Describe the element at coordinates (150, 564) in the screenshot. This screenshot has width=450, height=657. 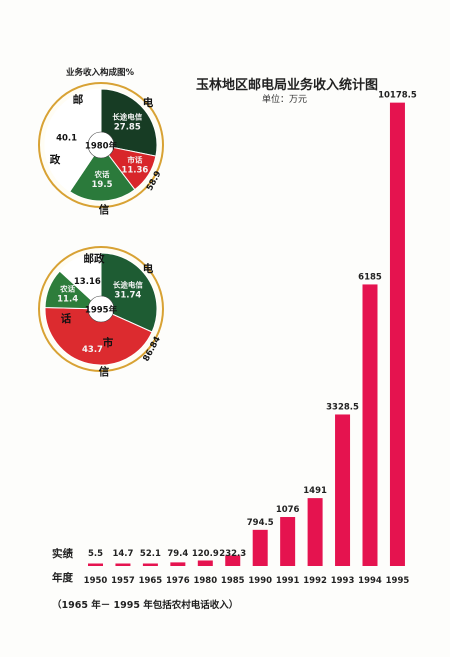
I see `bar-1965` at that location.